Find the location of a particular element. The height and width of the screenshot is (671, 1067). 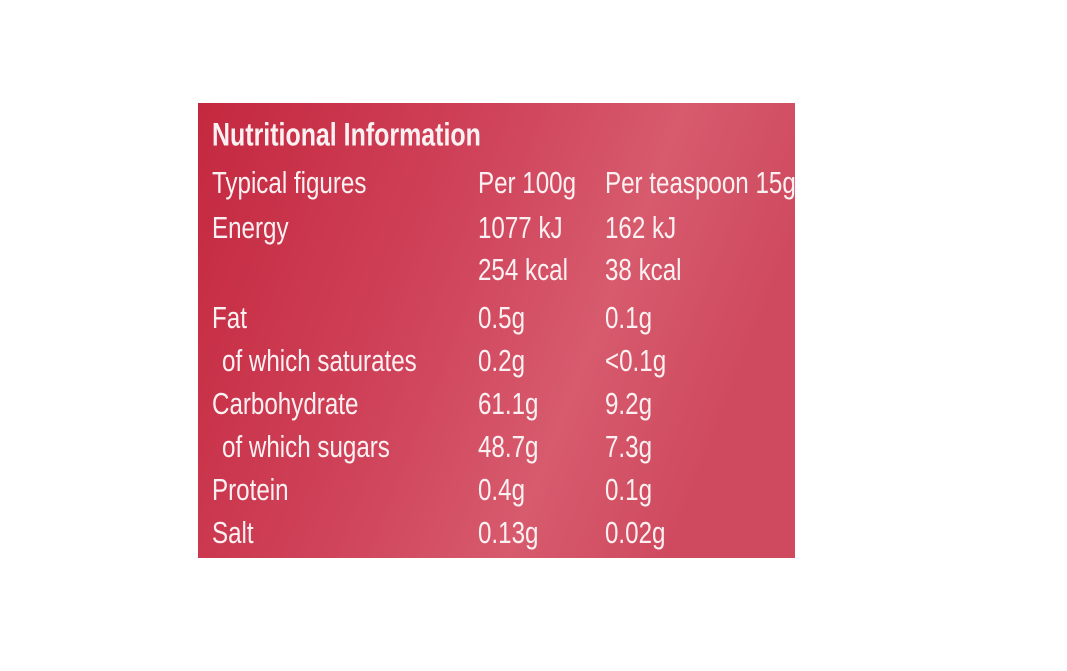

nutrient-label: Energy is located at coordinates (250, 227).